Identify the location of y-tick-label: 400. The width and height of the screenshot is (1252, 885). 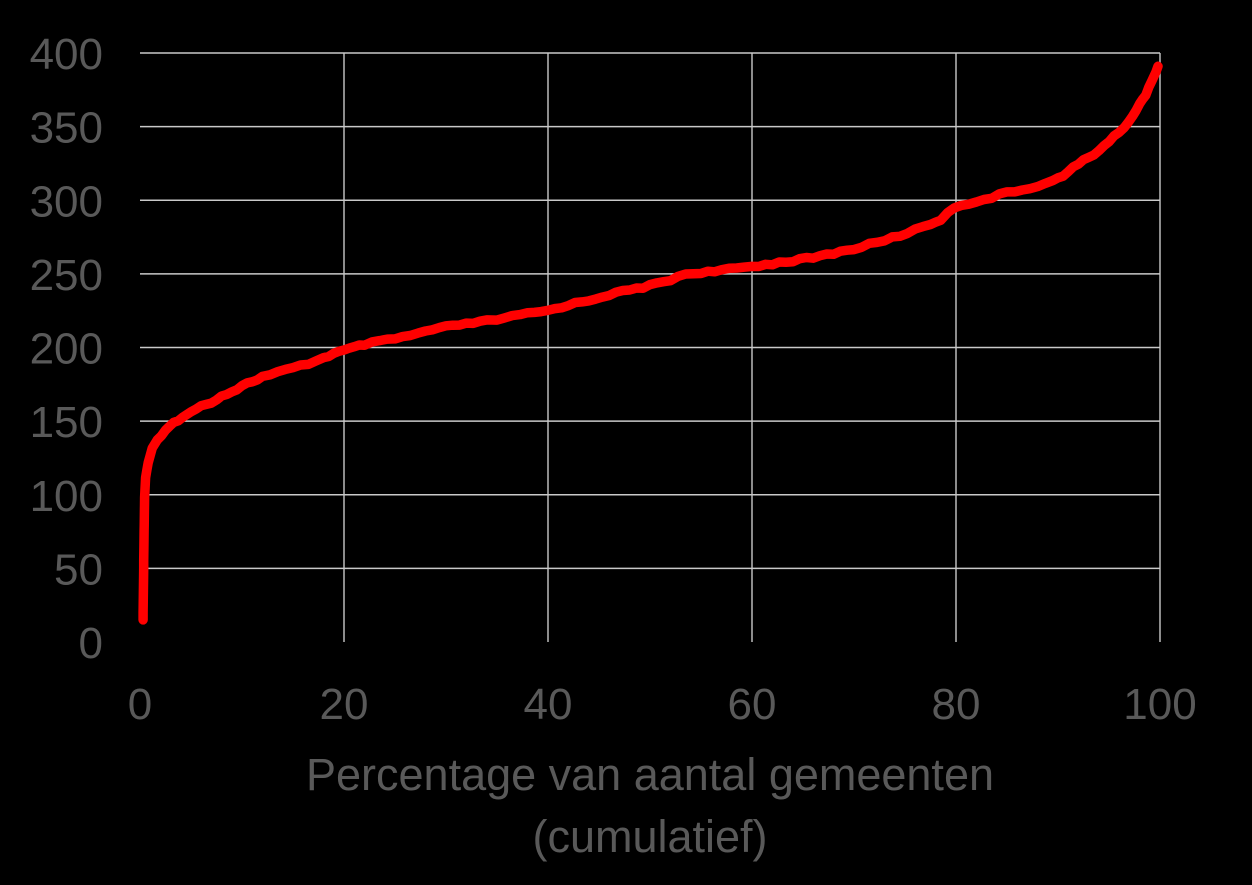
(66, 54).